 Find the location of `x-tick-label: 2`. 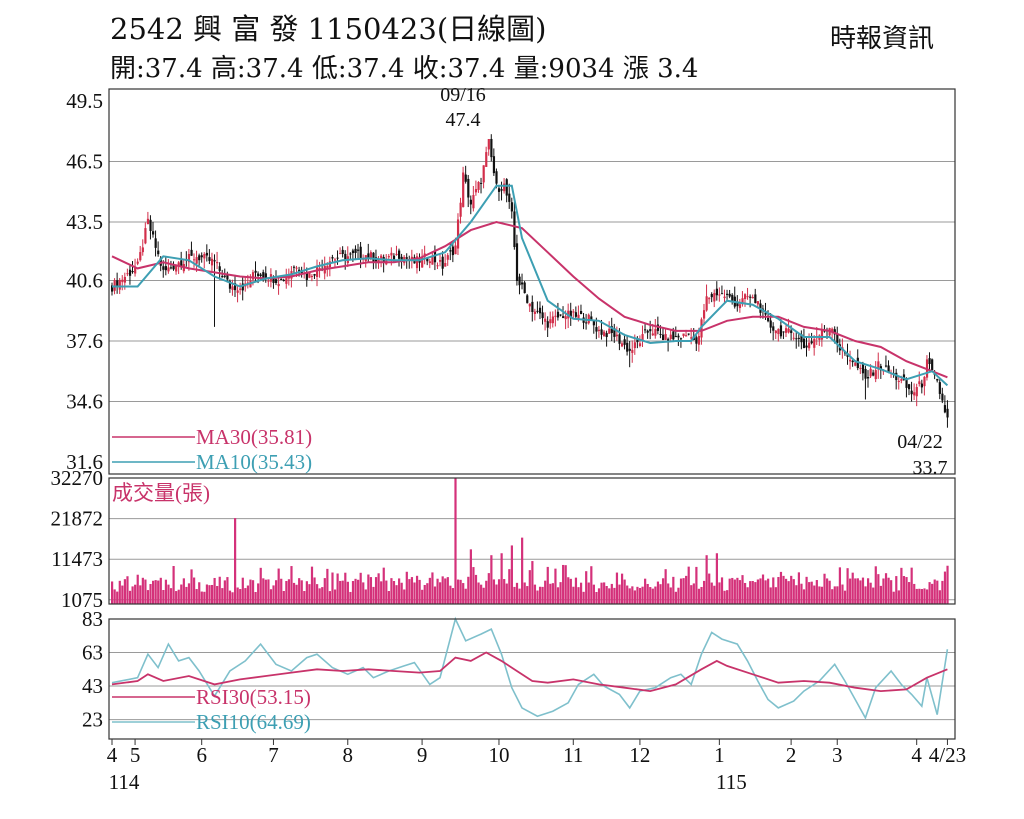

x-tick-label: 2 is located at coordinates (791, 755).